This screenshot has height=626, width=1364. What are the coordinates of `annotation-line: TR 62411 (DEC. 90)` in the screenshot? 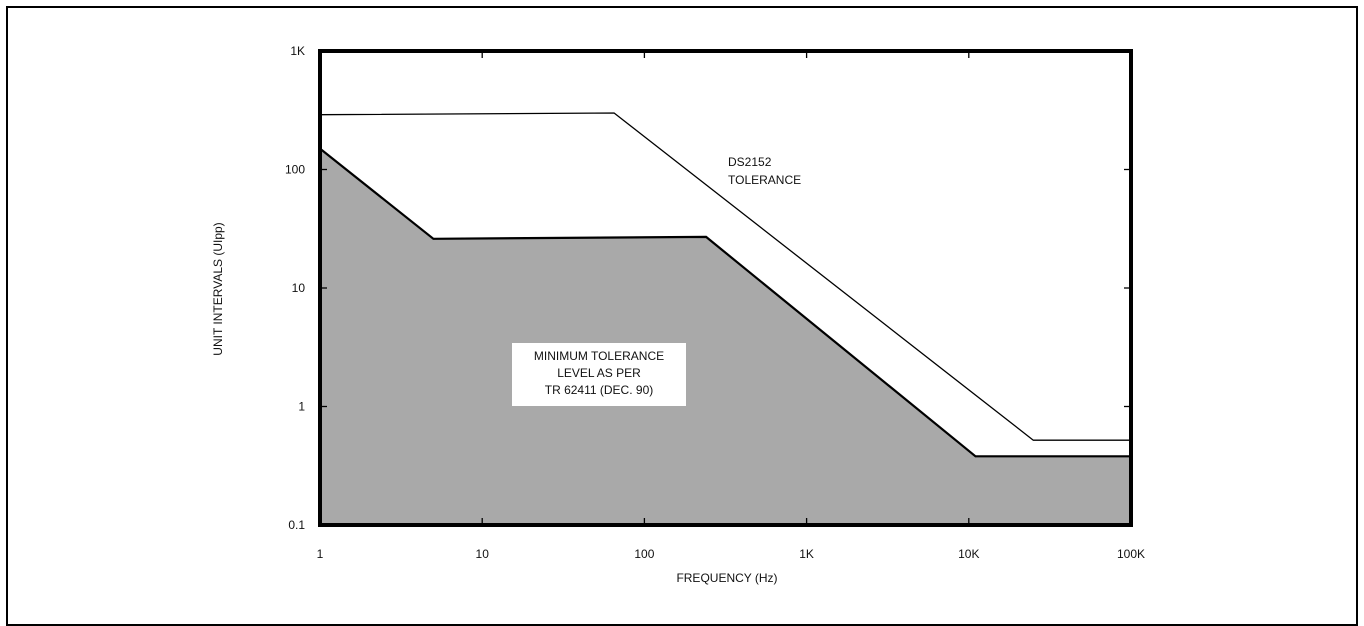 It's located at (599, 390).